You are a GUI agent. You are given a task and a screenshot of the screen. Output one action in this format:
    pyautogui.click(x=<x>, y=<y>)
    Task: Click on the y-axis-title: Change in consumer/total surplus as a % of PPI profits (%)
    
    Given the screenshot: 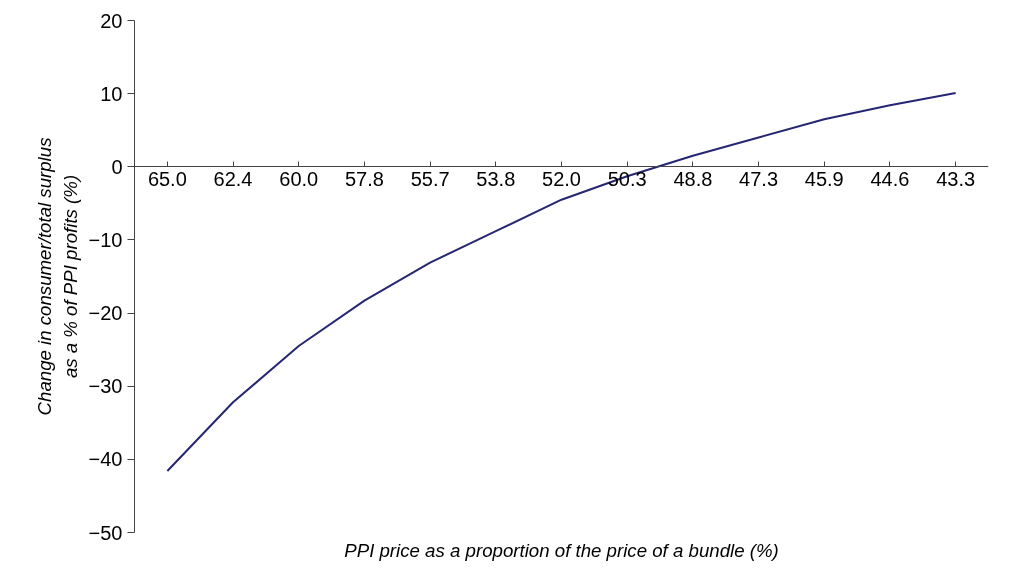 What is the action you would take?
    pyautogui.click(x=57, y=276)
    